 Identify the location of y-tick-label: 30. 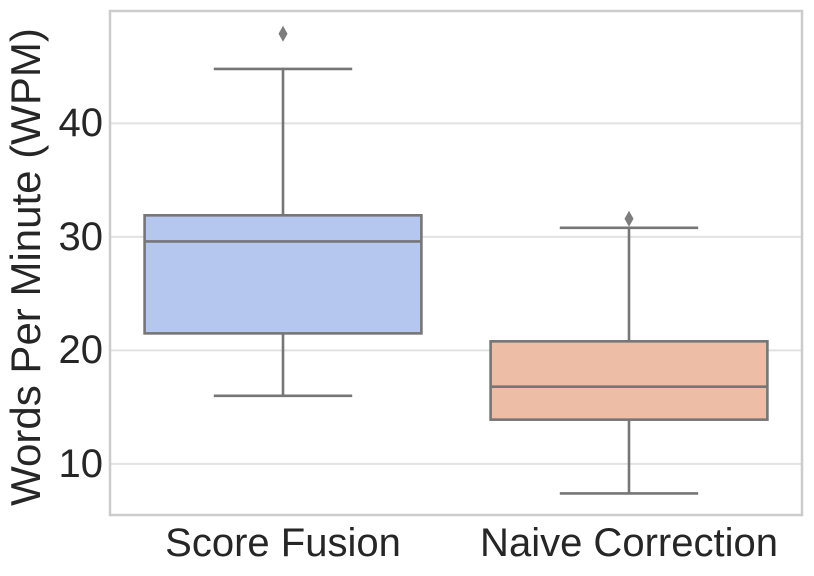
(81, 236).